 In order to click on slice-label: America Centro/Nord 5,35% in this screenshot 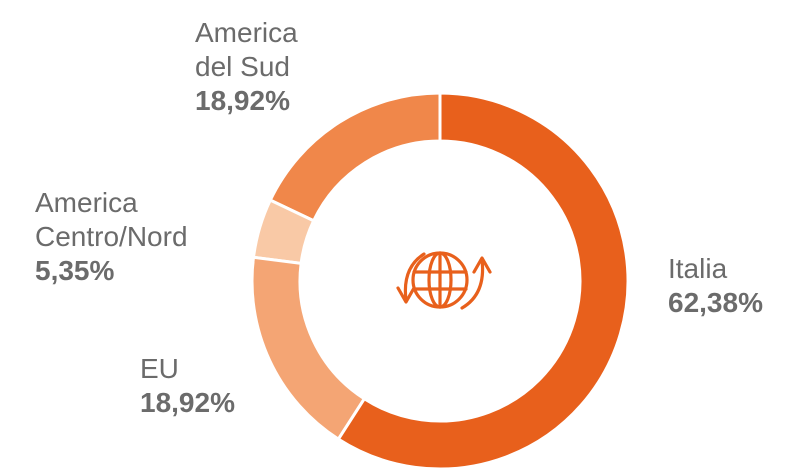, I will do `click(135, 237)`.